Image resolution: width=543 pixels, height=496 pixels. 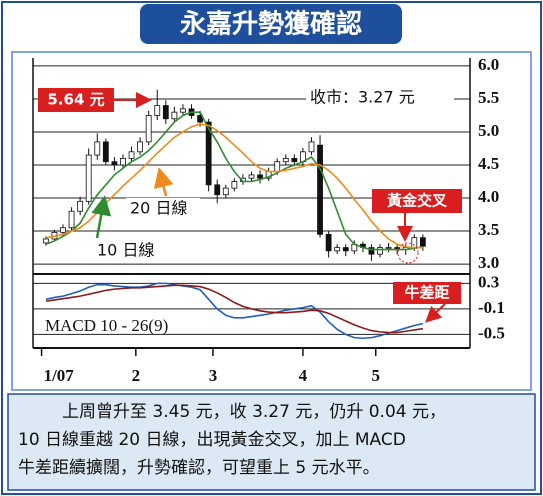 I want to click on cross-label-box, so click(x=417, y=201).